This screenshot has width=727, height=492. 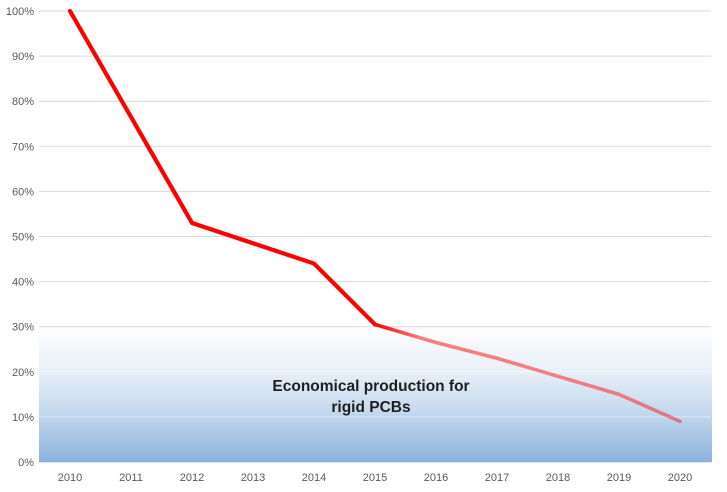 I want to click on y-tick-label-20%: 20%, so click(x=23, y=373).